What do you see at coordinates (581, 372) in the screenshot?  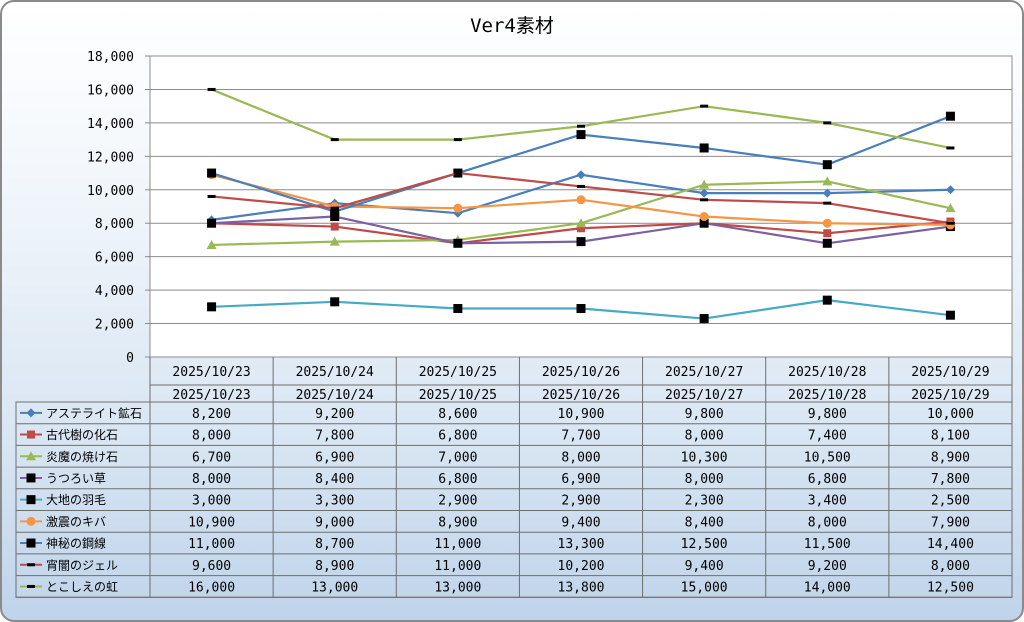 I see `x-tick-label: 2025/10/26` at bounding box center [581, 372].